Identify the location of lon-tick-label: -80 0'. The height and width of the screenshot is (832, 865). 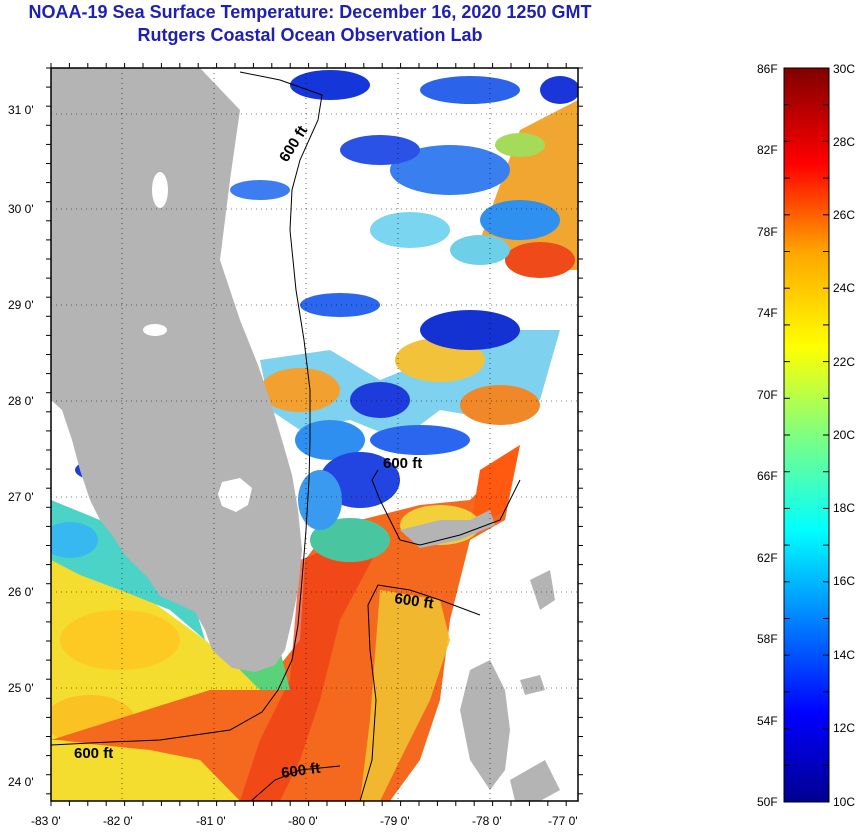
(303, 821).